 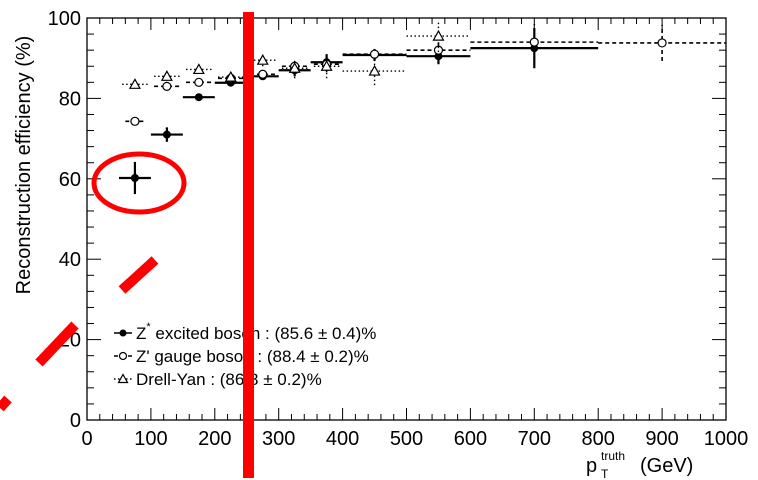 I want to click on svg-text: truth, so click(x=613, y=456).